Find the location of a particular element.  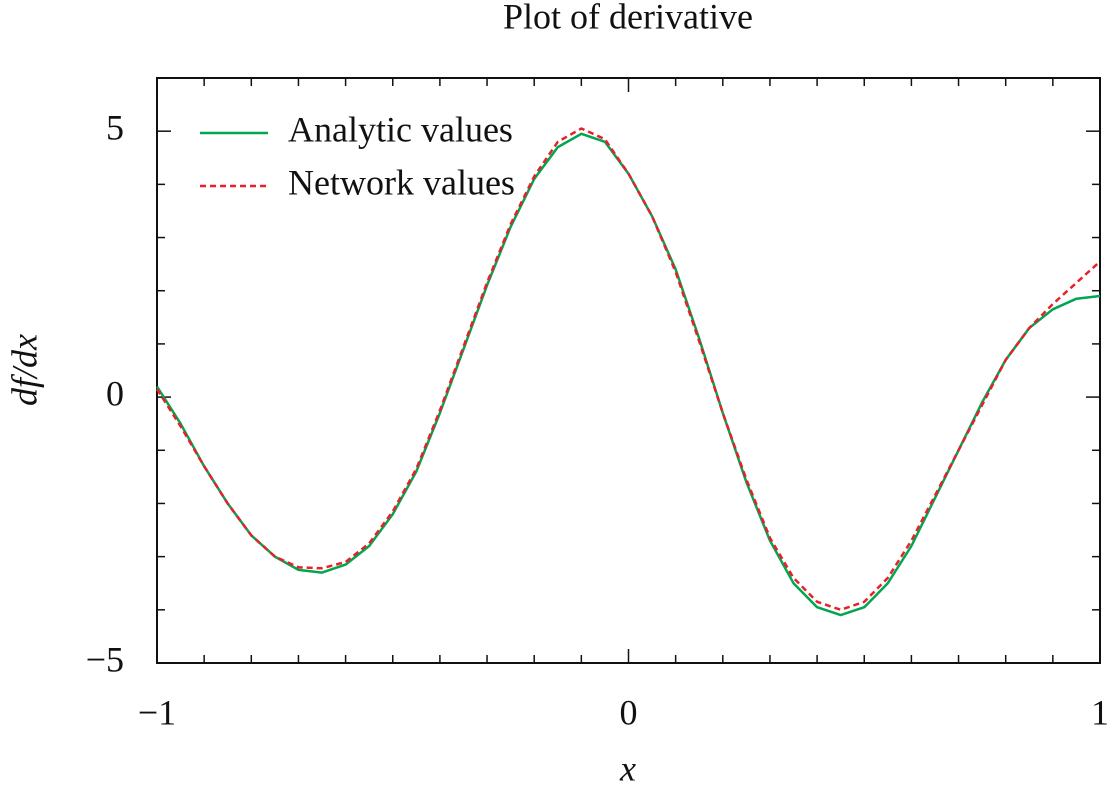

x-axis-label: x is located at coordinates (627, 768).